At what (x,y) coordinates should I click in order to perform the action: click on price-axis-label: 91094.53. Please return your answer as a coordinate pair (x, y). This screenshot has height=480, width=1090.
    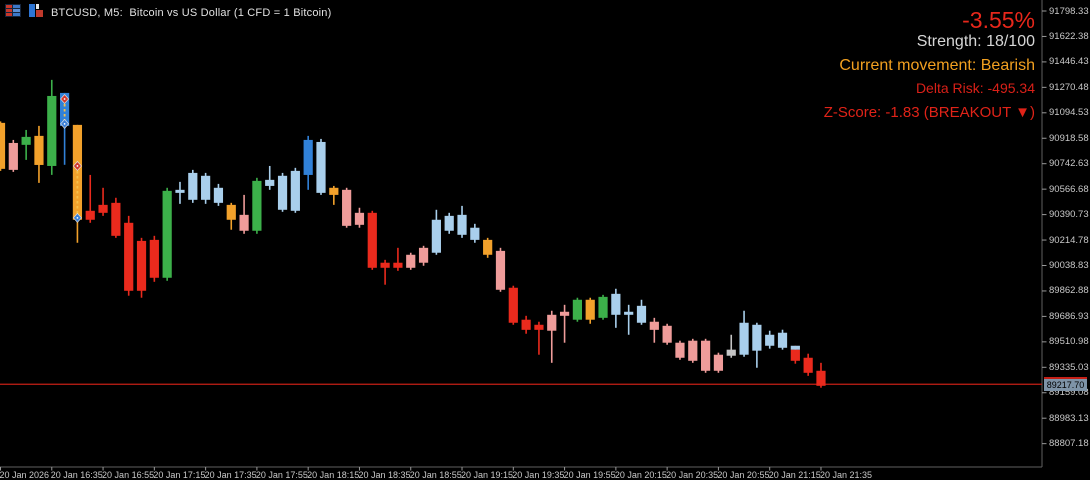
    Looking at the image, I should click on (1069, 113).